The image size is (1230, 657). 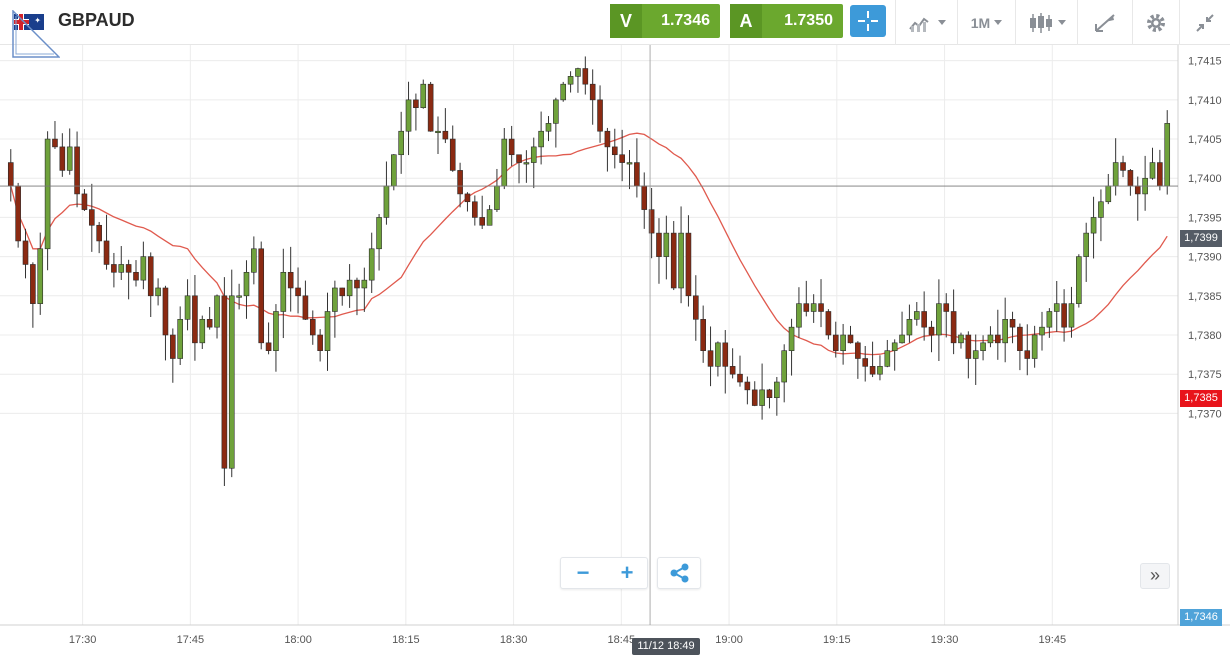 What do you see at coordinates (36, 34) in the screenshot?
I see `corner-triangle-icon` at bounding box center [36, 34].